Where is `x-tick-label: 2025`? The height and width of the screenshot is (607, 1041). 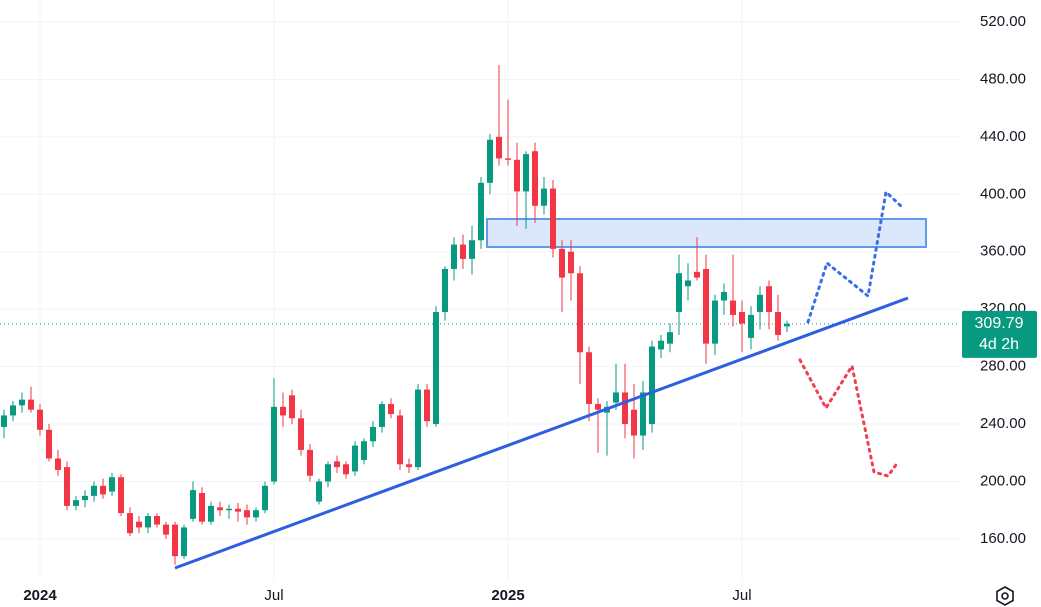
x-tick-label: 2025 is located at coordinates (507, 595).